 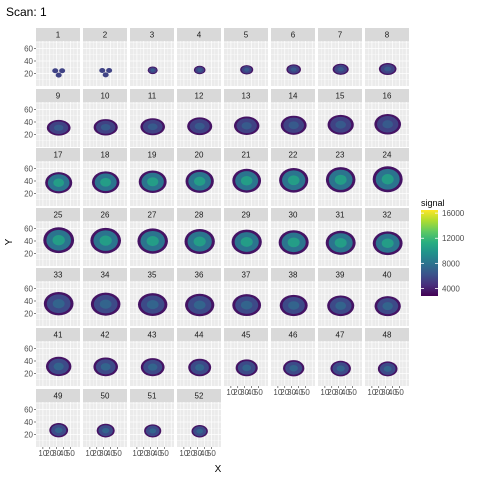 I want to click on facet-panel-36: 36, so click(x=199, y=297).